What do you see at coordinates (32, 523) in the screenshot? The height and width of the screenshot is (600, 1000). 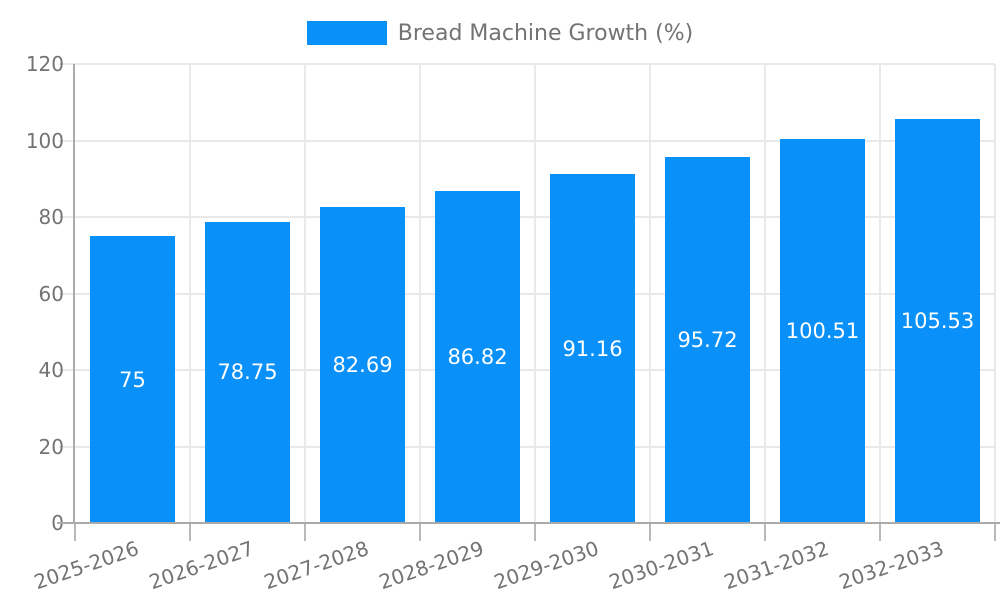 I see `y-tick-label: 0` at bounding box center [32, 523].